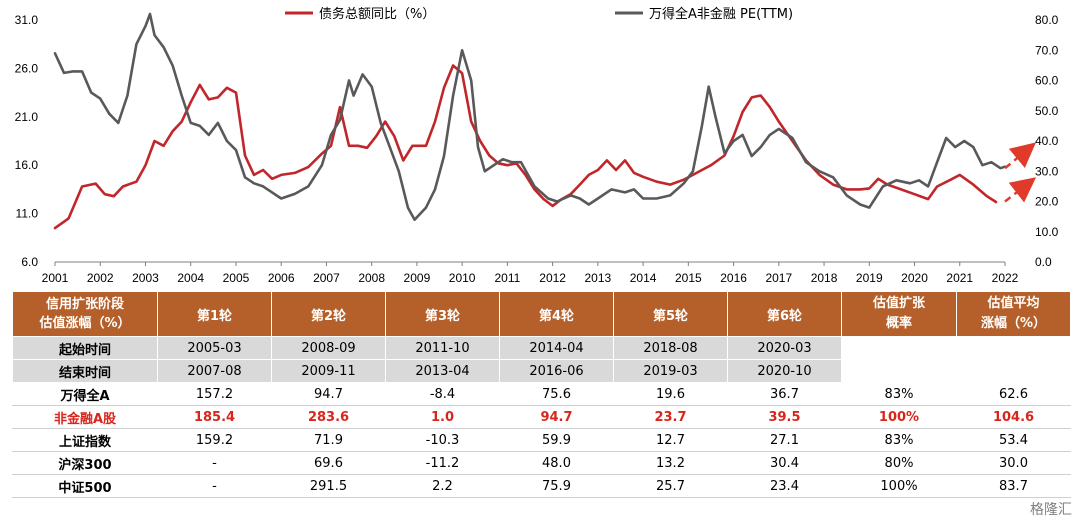  Describe the element at coordinates (85, 463) in the screenshot. I see `index-label: 沪深300` at that location.